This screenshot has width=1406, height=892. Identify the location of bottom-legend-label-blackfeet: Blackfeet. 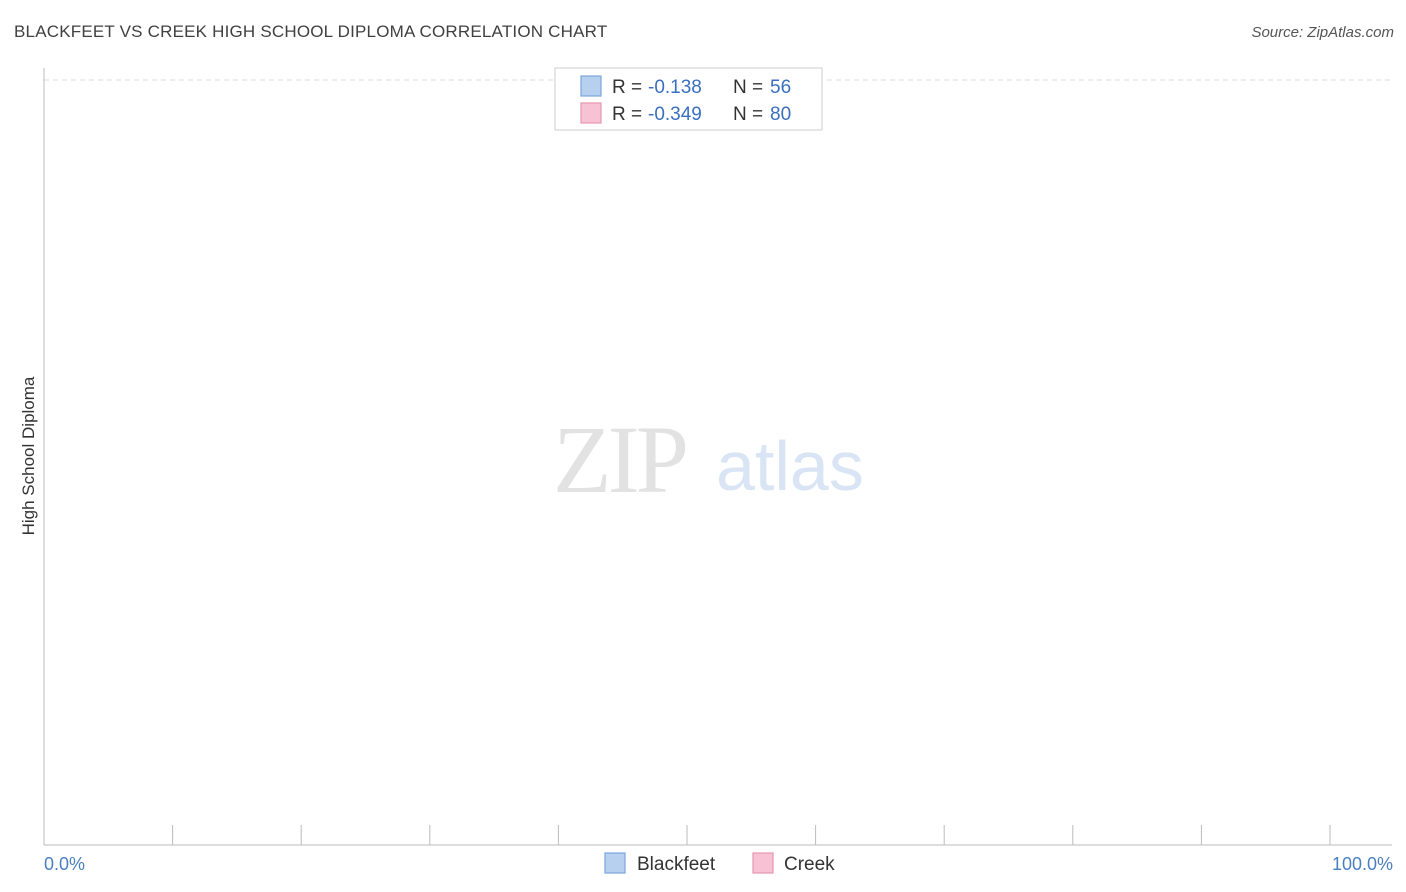
(676, 864).